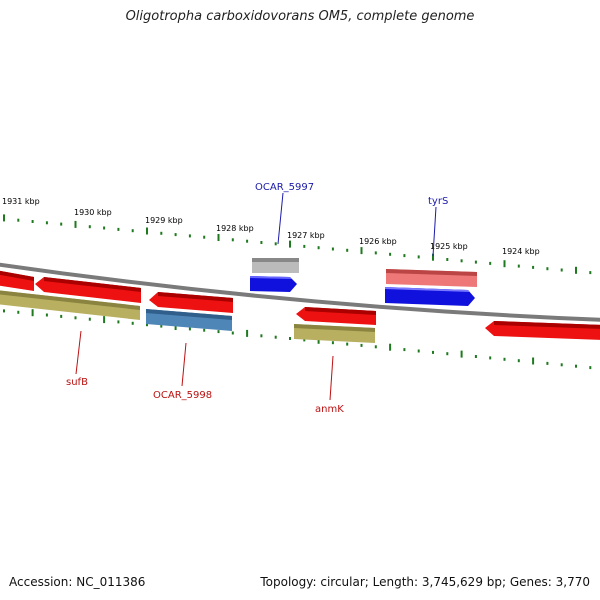 This screenshot has height=600, width=600. I want to click on gene-ocar5997-lower, so click(273, 284).